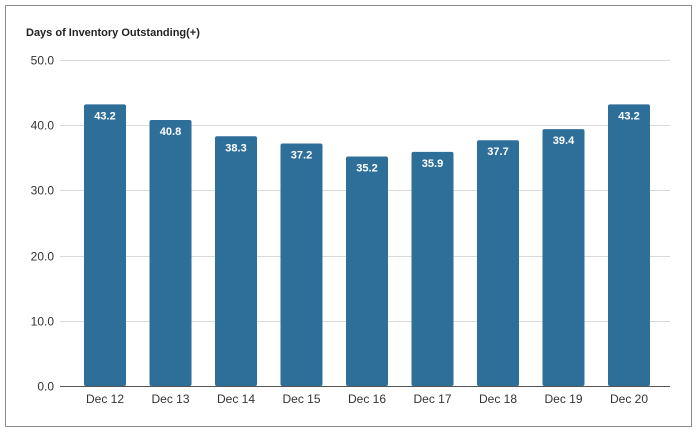 The width and height of the screenshot is (699, 434). What do you see at coordinates (170, 399) in the screenshot?
I see `x-tick-label: Dec 13` at bounding box center [170, 399].